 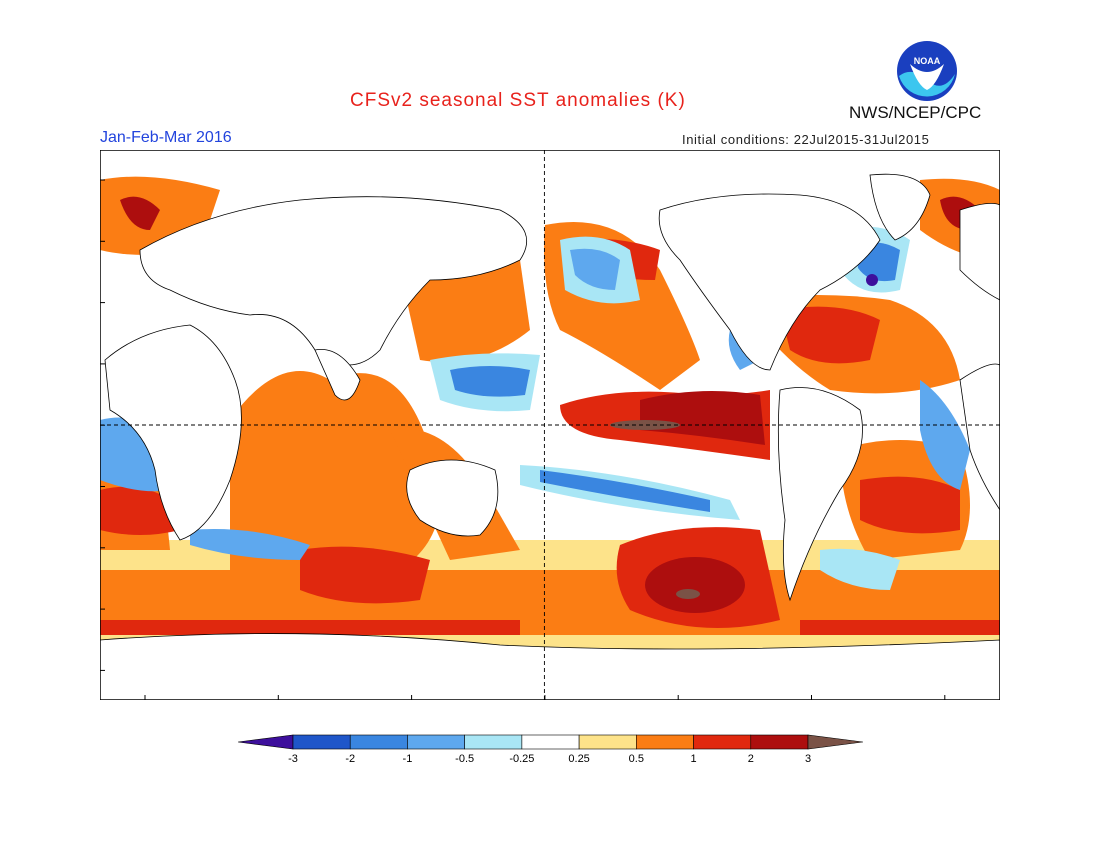 What do you see at coordinates (927, 71) in the screenshot?
I see `noaa-logo-icon: NOAA` at bounding box center [927, 71].